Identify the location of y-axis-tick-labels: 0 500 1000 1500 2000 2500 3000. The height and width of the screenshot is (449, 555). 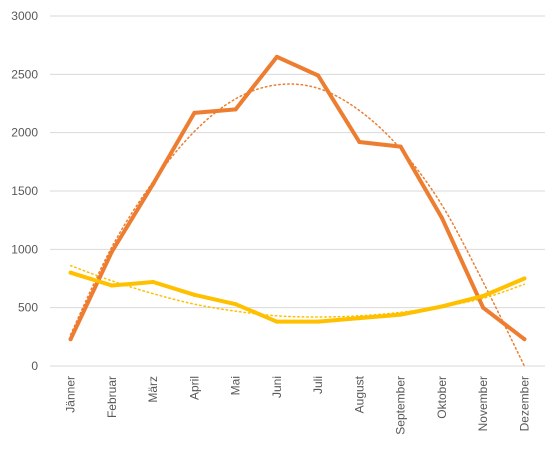
(24, 191).